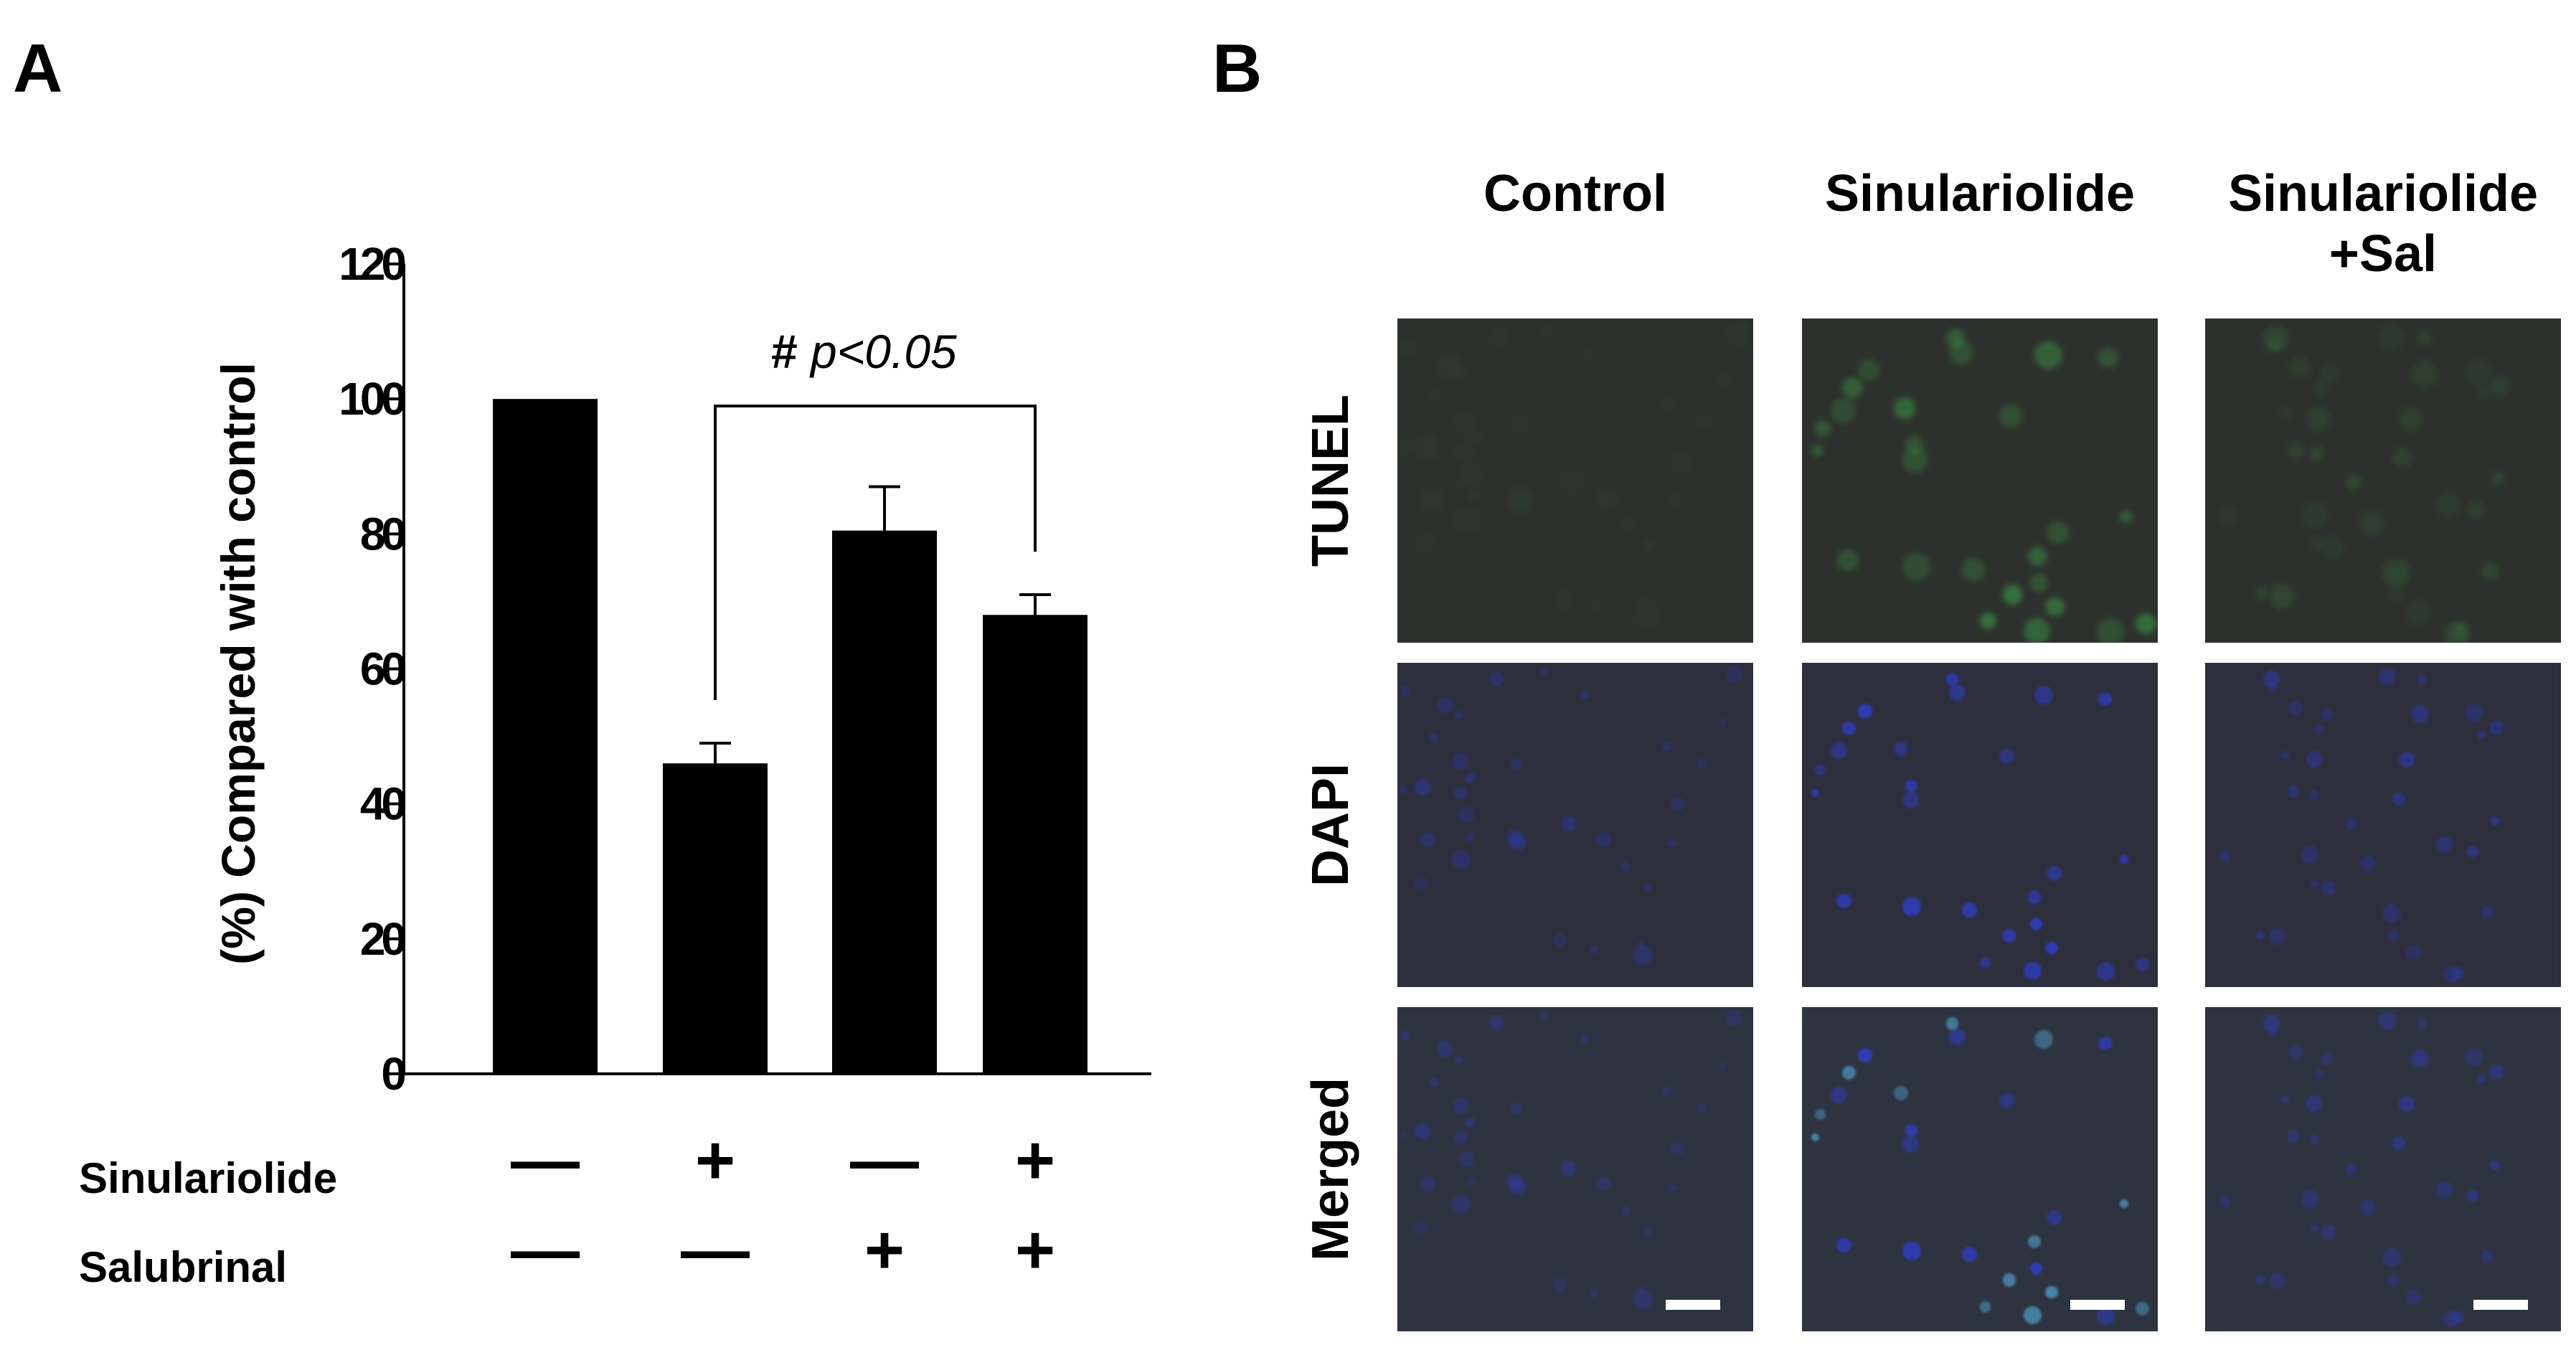 This screenshot has height=1350, width=2576. I want to click on column-header: Sinulariolide +Sal, so click(2383, 224).